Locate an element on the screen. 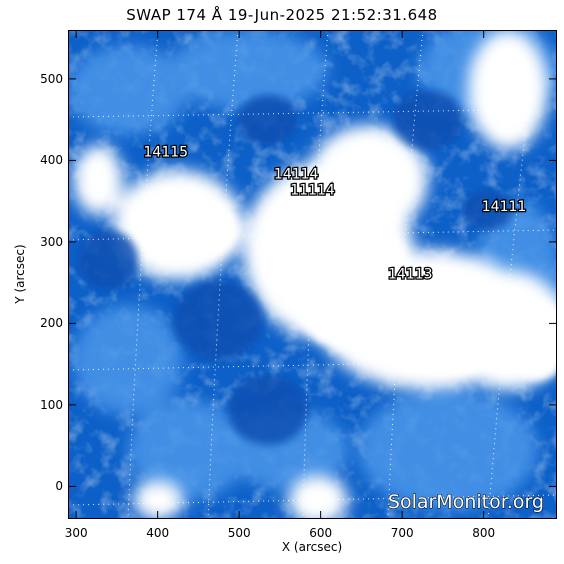  region-label: 14114 is located at coordinates (296, 174).